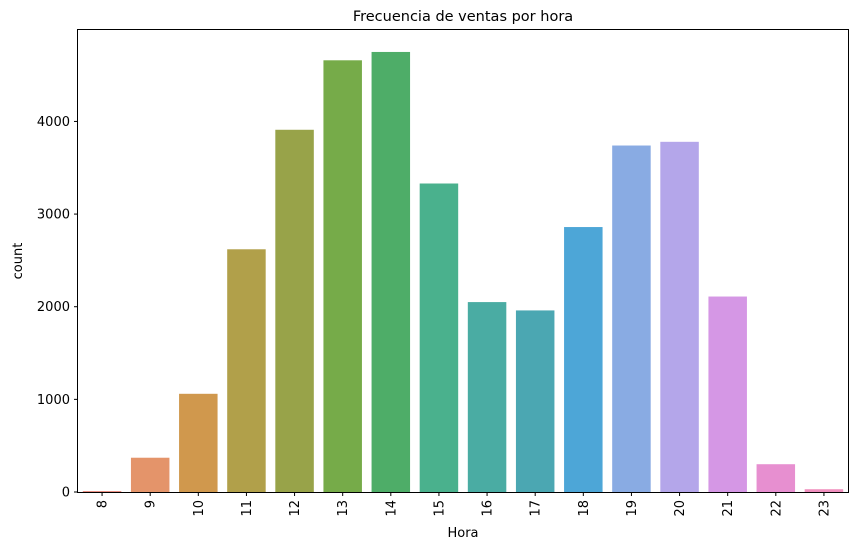  What do you see at coordinates (463, 17) in the screenshot?
I see `chart-title: Frecuencia de ventas por hora` at bounding box center [463, 17].